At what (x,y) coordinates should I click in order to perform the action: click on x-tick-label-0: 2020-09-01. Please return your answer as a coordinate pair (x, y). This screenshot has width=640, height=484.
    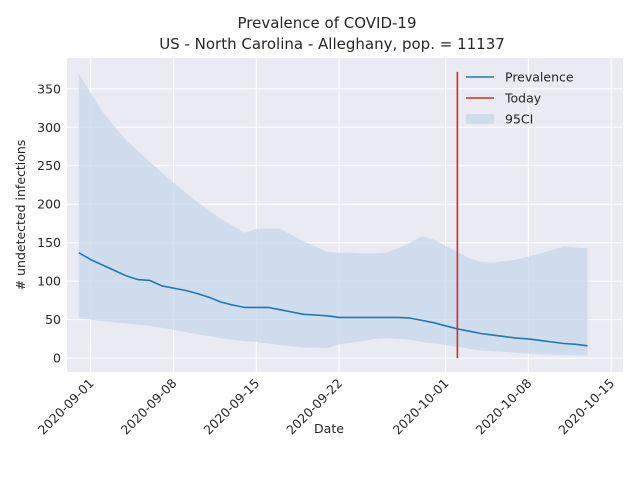
    Looking at the image, I should click on (66, 407).